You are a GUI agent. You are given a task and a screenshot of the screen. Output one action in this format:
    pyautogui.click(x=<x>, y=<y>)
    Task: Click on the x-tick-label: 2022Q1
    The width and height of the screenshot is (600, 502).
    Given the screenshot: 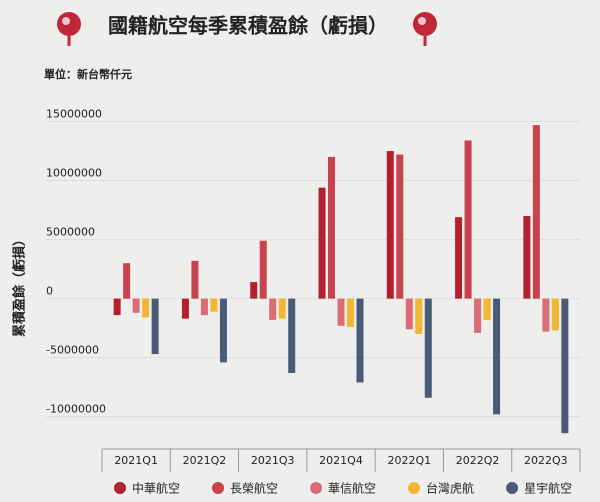 What is the action you would take?
    pyautogui.click(x=409, y=460)
    